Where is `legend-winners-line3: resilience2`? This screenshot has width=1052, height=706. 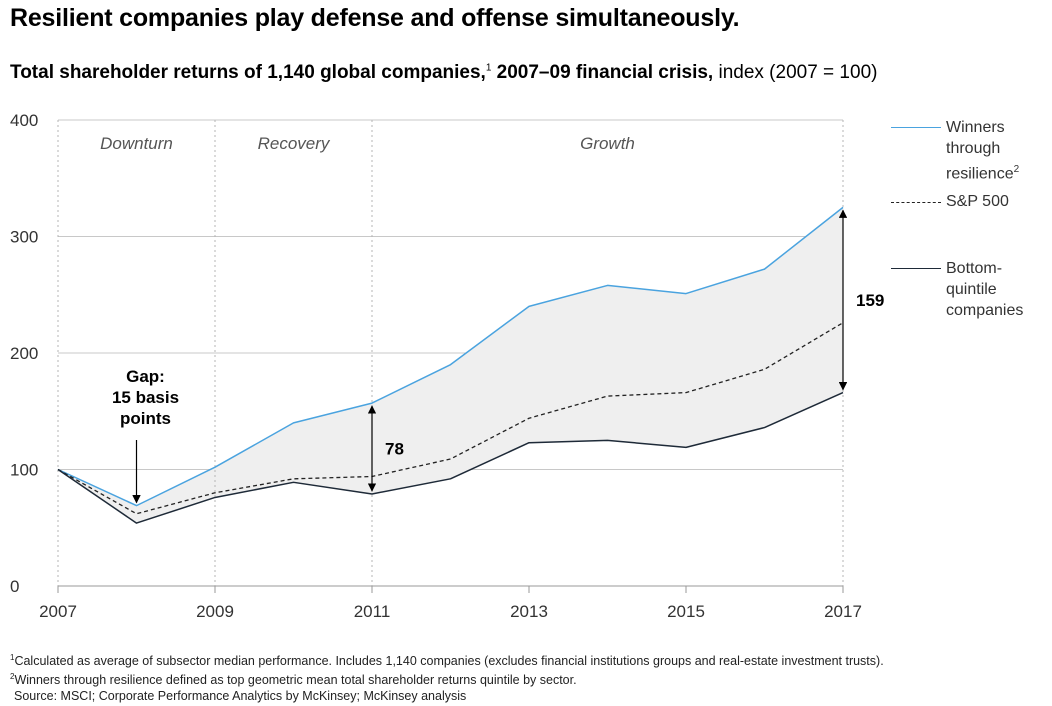 legend-winners-line3: resilience2 is located at coordinates (982, 171).